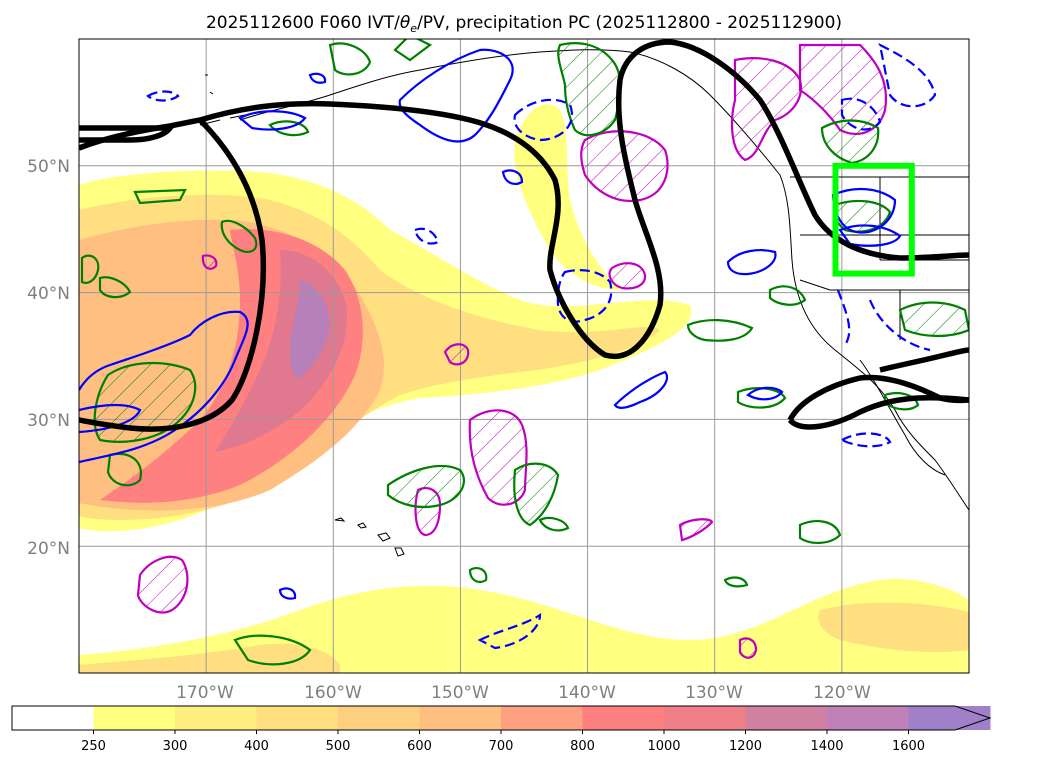  I want to click on colorbar-label: 300, so click(175, 746).